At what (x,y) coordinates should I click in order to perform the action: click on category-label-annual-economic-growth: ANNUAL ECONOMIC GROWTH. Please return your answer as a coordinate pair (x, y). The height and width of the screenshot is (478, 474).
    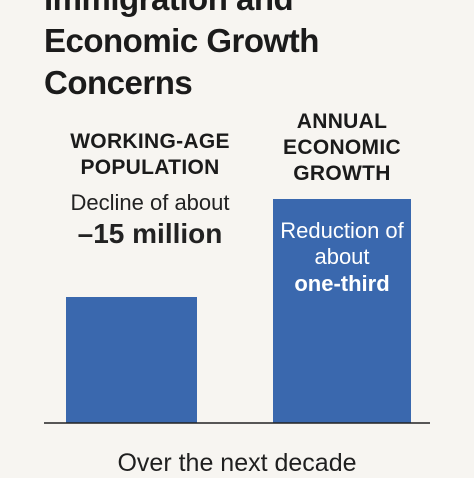
    Looking at the image, I should click on (342, 148).